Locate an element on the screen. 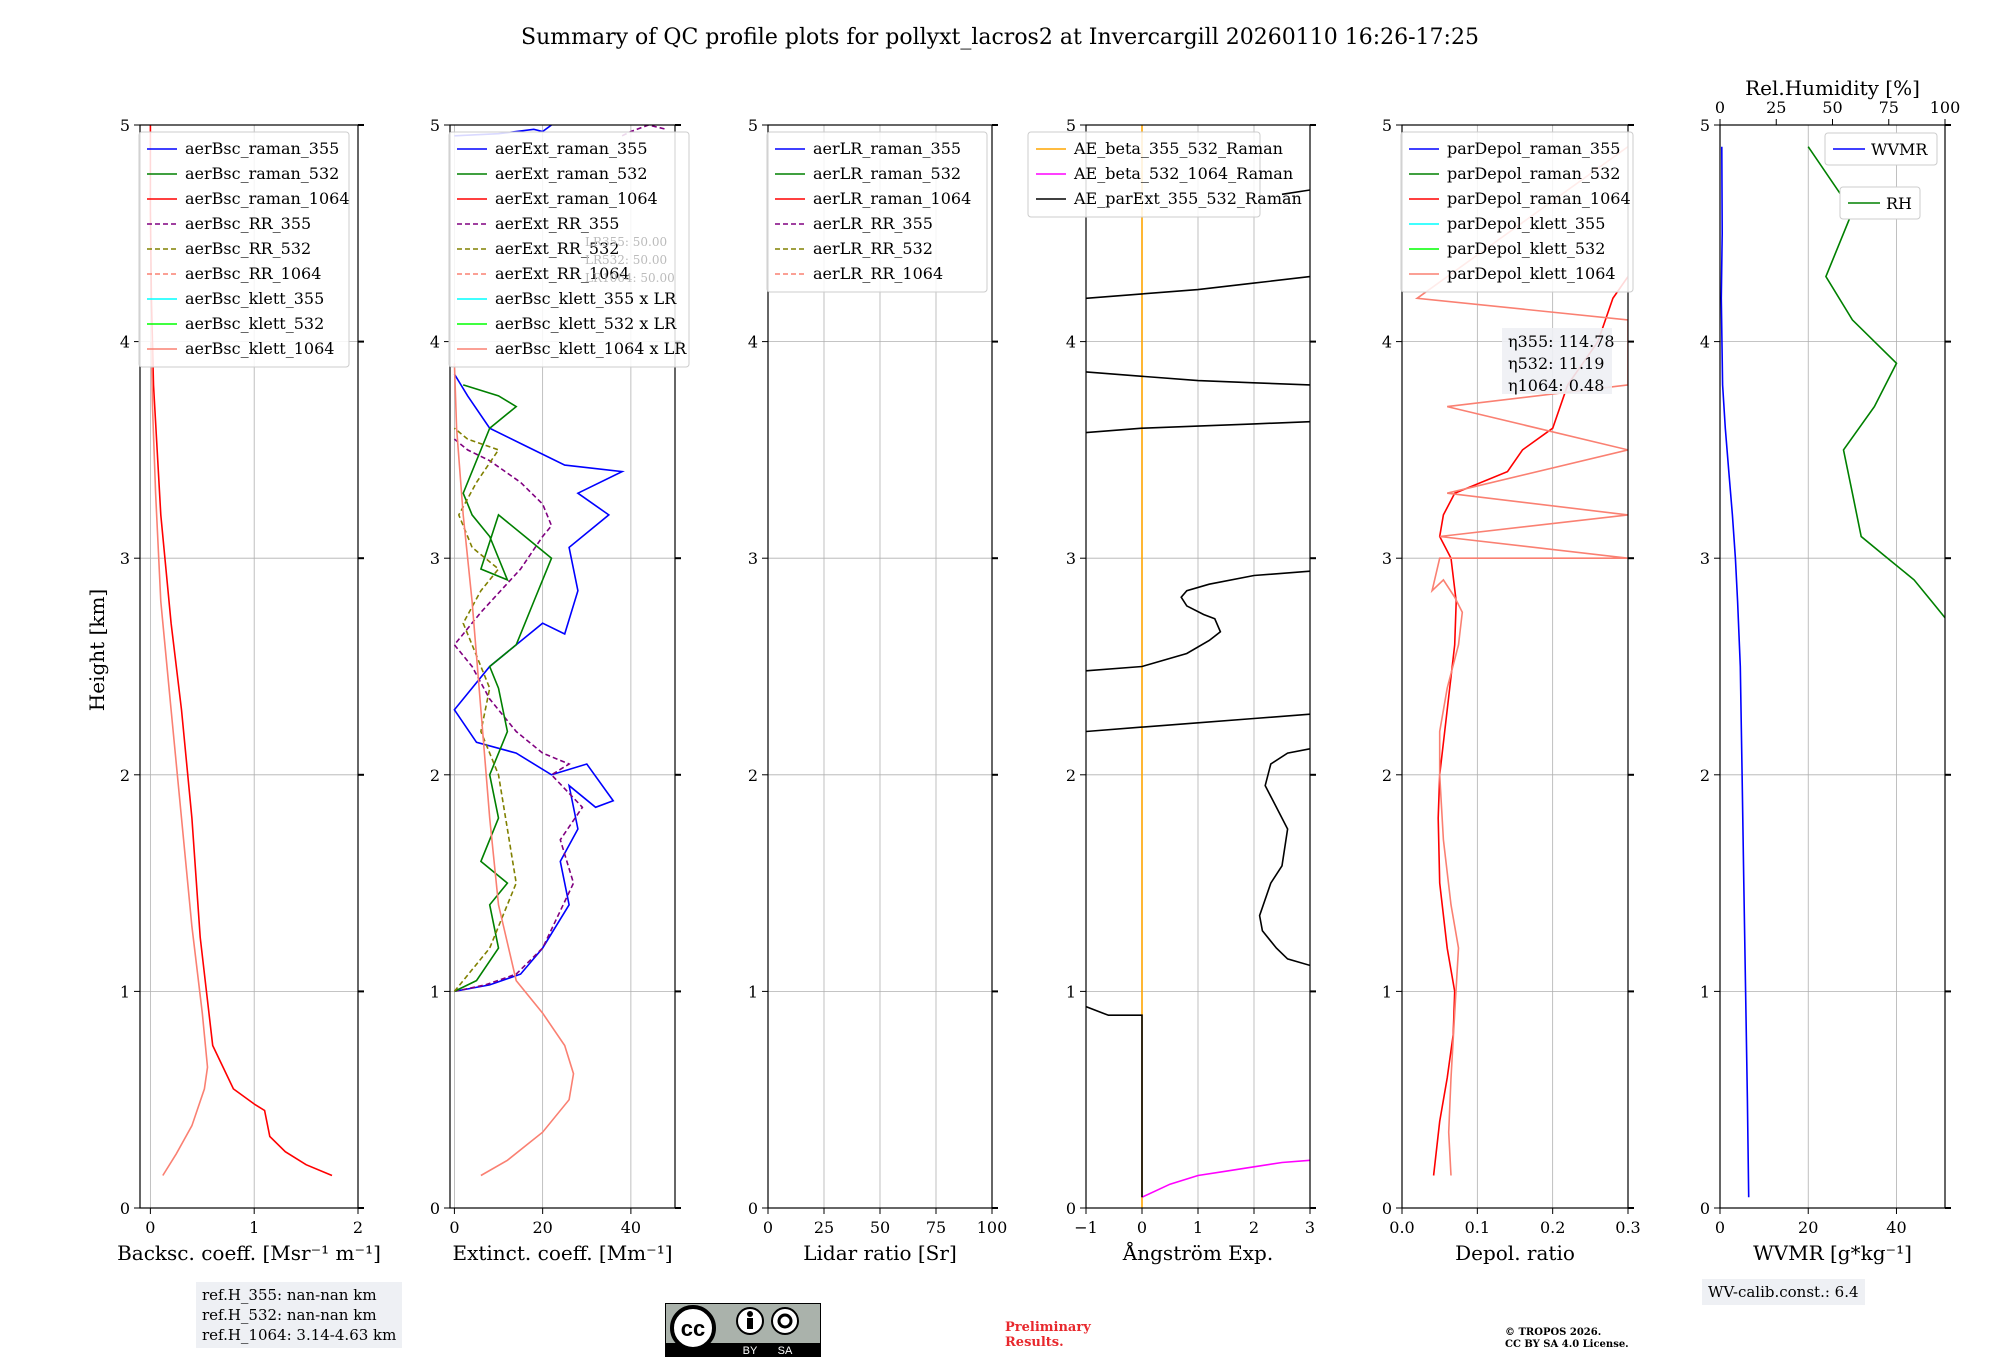 This screenshot has width=2000, height=1360. legend-label: aerLR_raman_1064 is located at coordinates (892, 198).